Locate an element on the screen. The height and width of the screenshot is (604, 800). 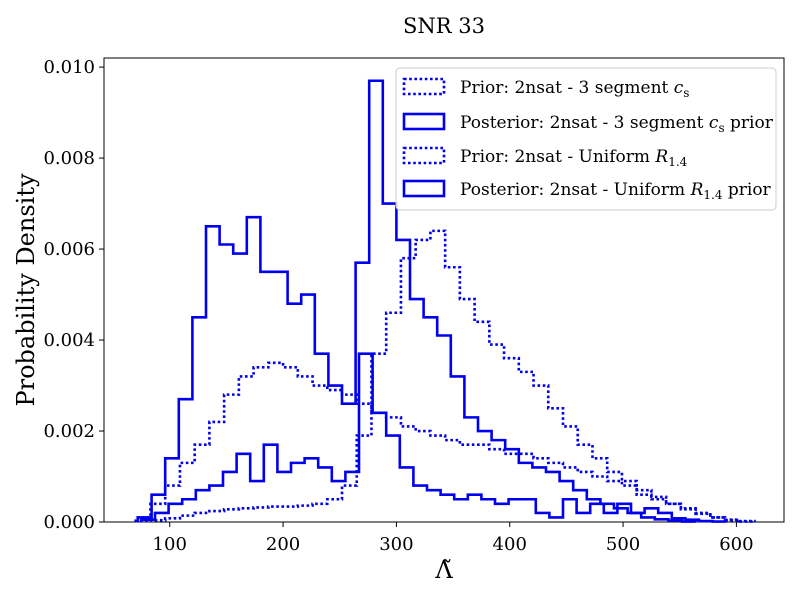
y-tick-label: 0.010 is located at coordinates (69, 67).